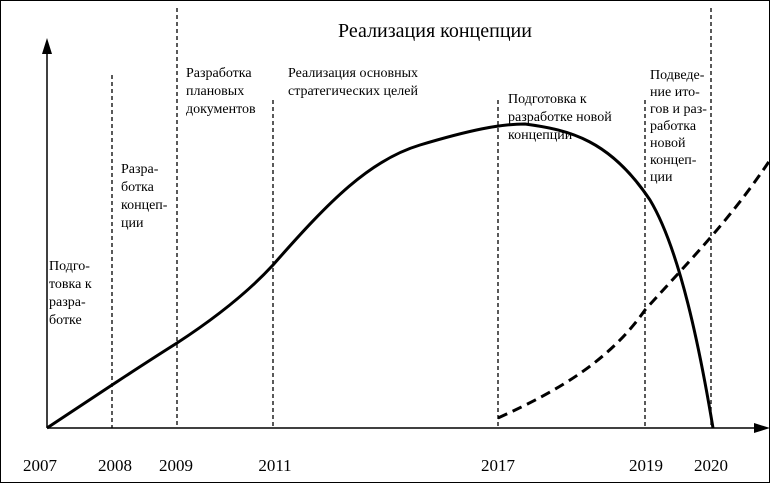 The image size is (770, 483). I want to click on phase-label: гов и раз-, so click(678, 109).